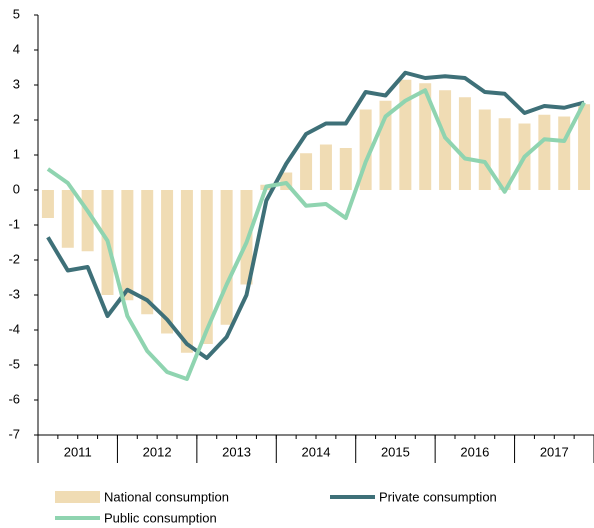 The height and width of the screenshot is (528, 594). What do you see at coordinates (14, 328) in the screenshot?
I see `y-tick-label: -4` at bounding box center [14, 328].